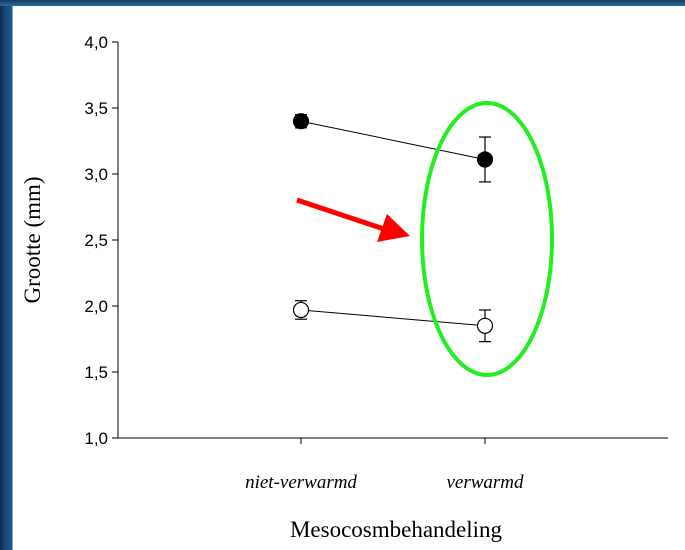 Image resolution: width=685 pixels, height=550 pixels. What do you see at coordinates (340, 214) in the screenshot?
I see `red-arrow-shaft` at bounding box center [340, 214].